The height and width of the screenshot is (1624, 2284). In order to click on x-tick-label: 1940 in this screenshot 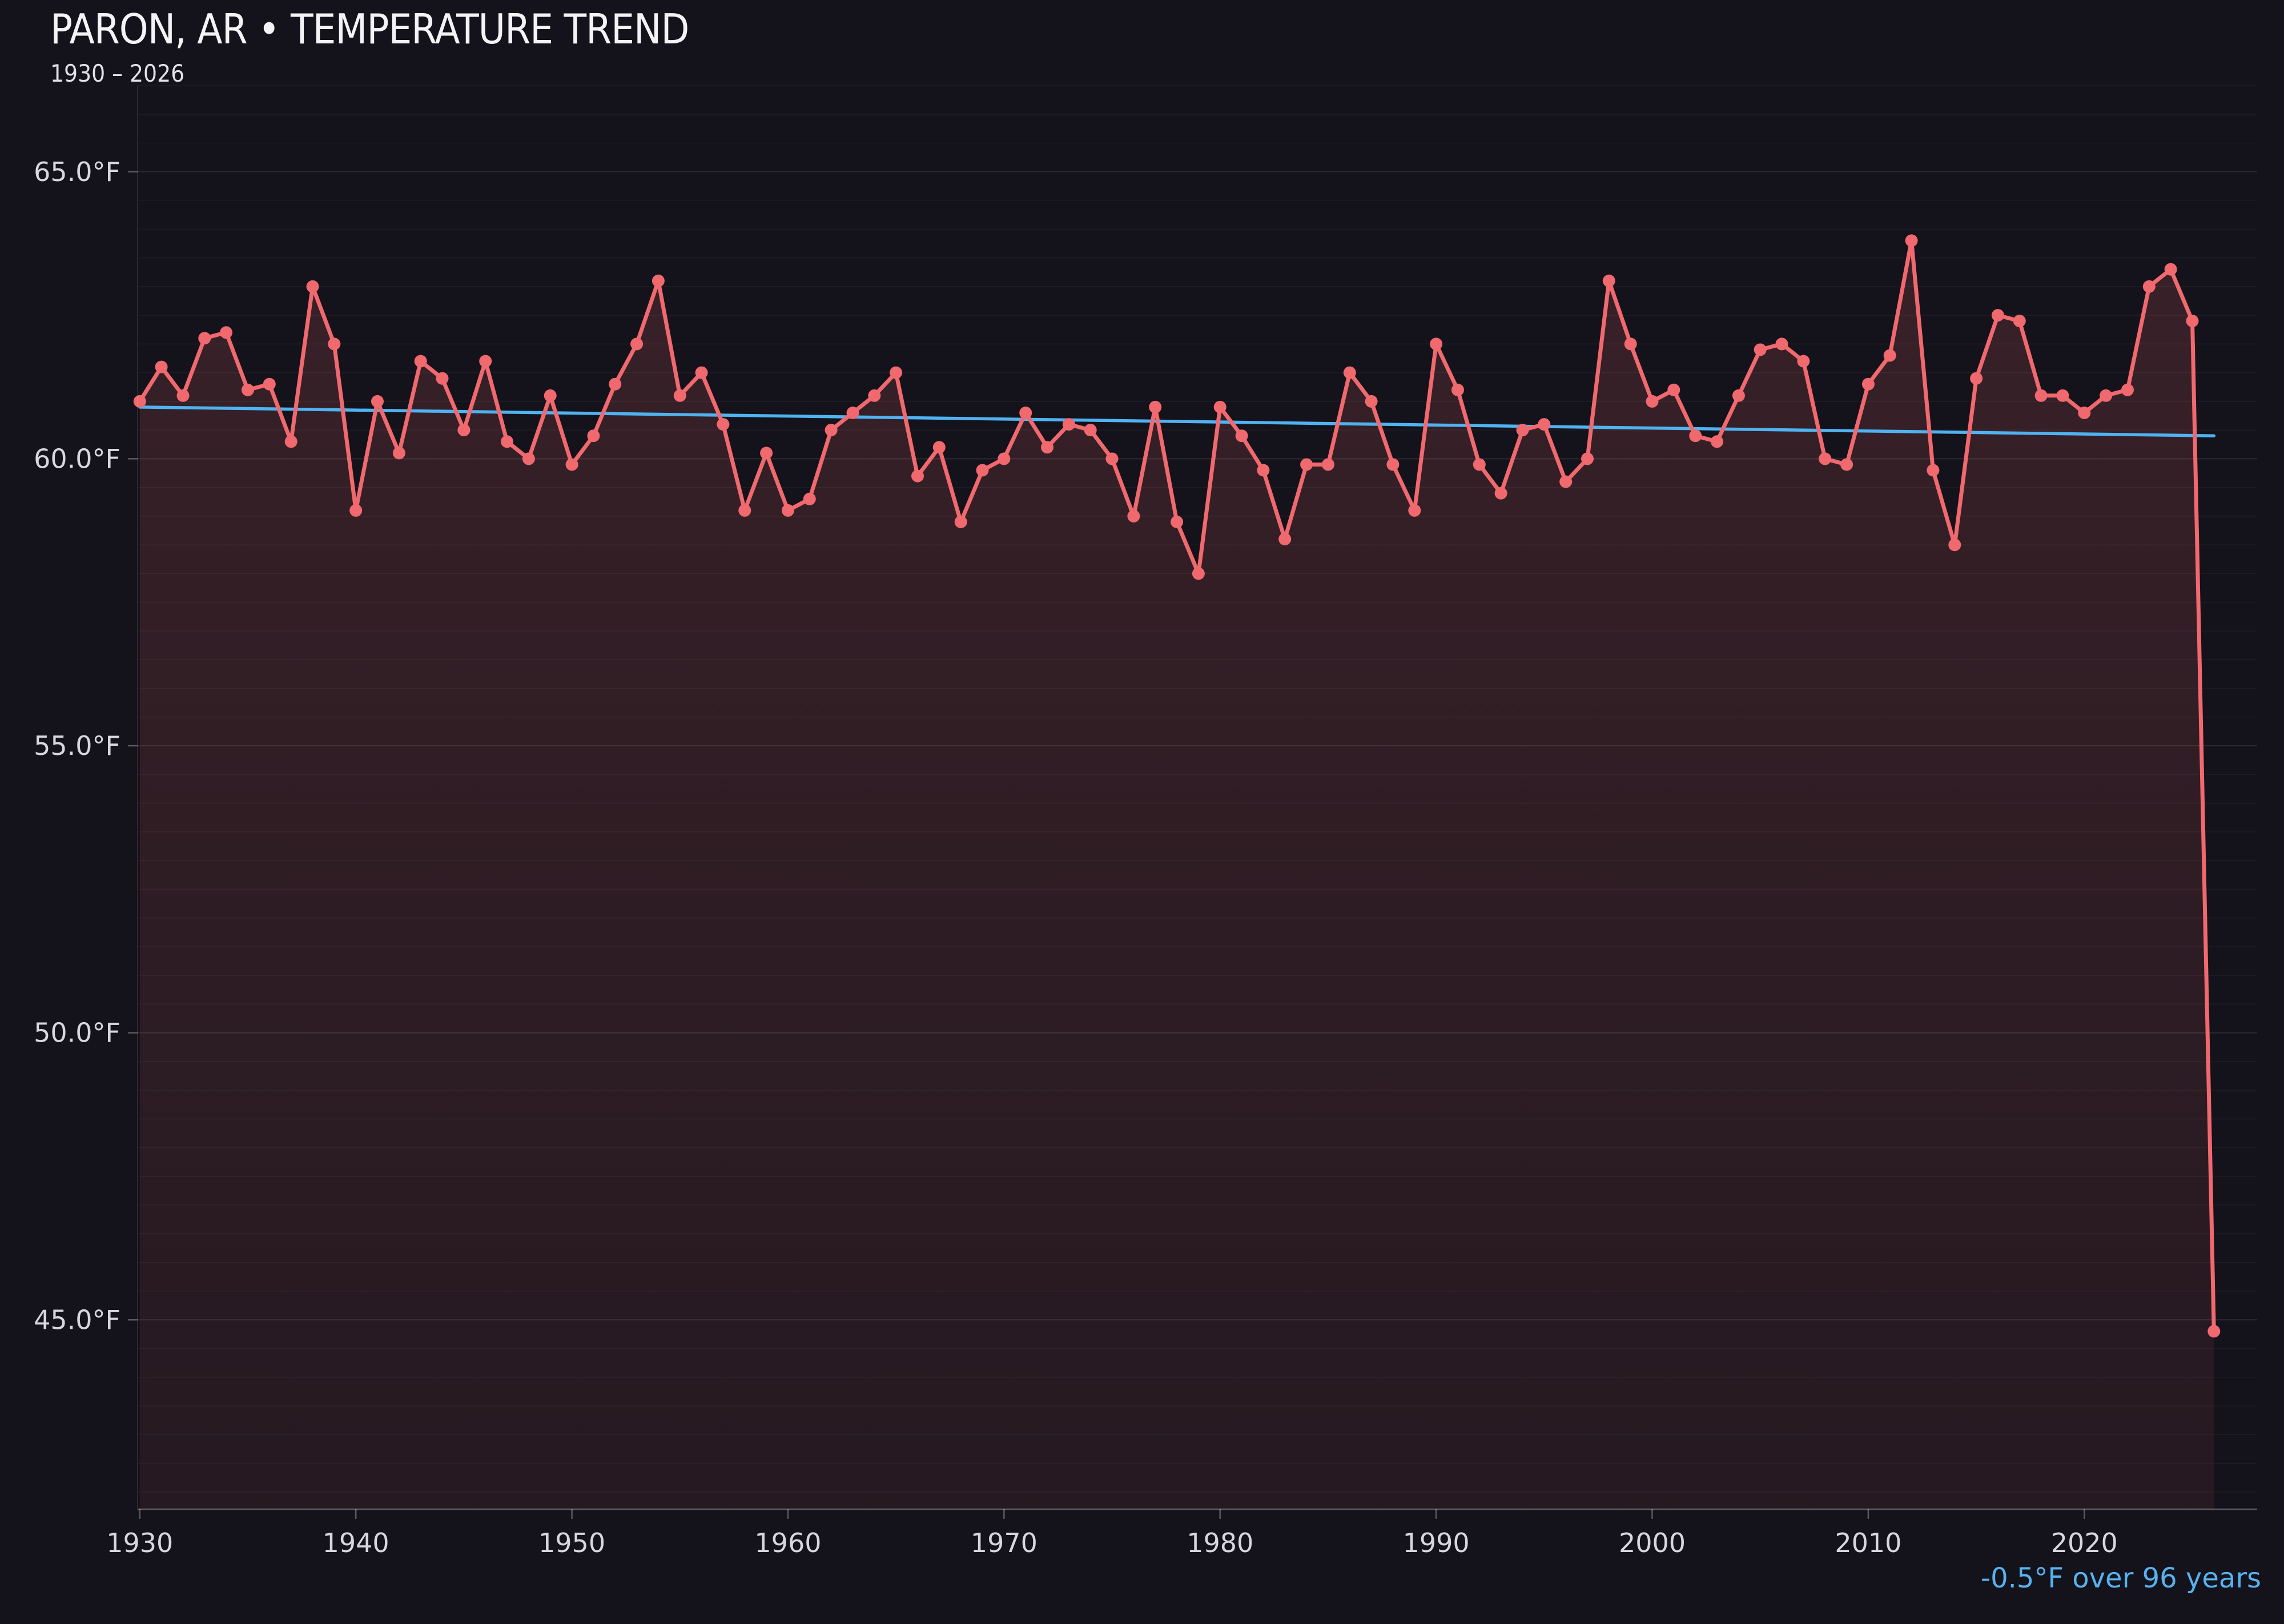, I will do `click(356, 1542)`.